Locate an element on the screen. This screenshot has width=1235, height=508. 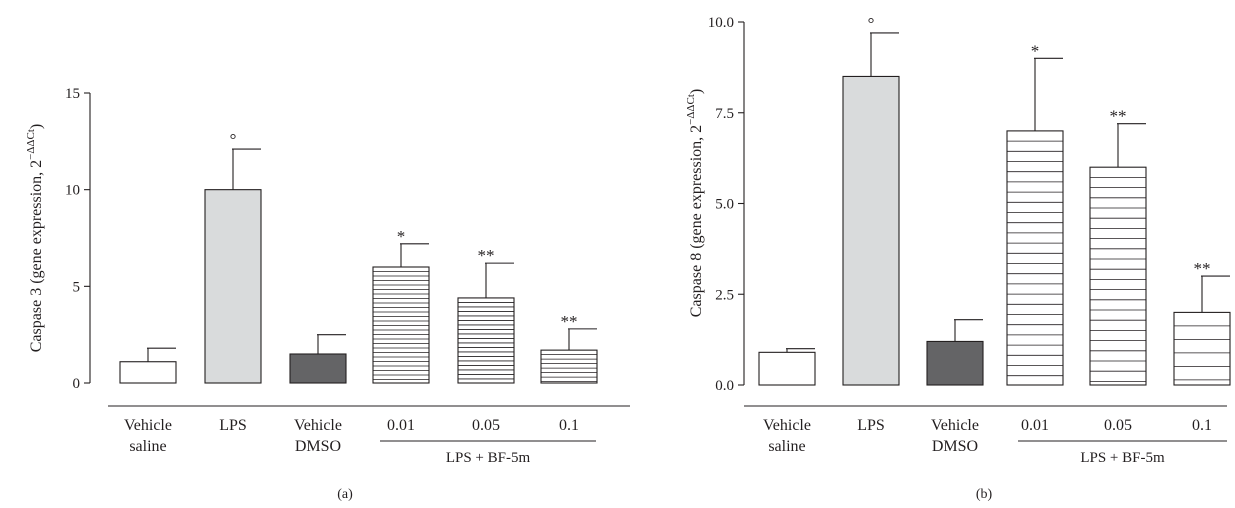
y-axis-label: Caspase 8 (gene expression, 2−ΔΔCt) is located at coordinates (695, 203).